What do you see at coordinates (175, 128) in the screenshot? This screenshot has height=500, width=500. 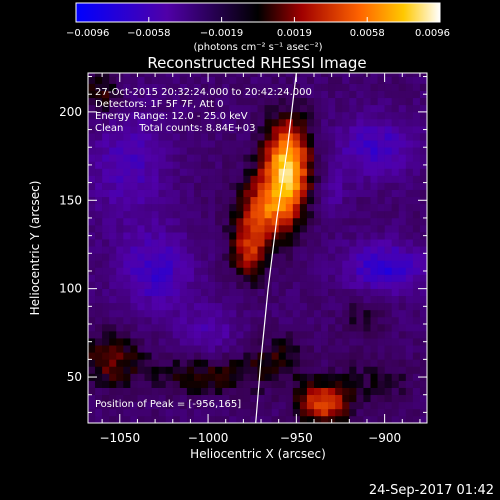 I see `annotation-clean: Clean Total counts: 8.84E+03` at bounding box center [175, 128].